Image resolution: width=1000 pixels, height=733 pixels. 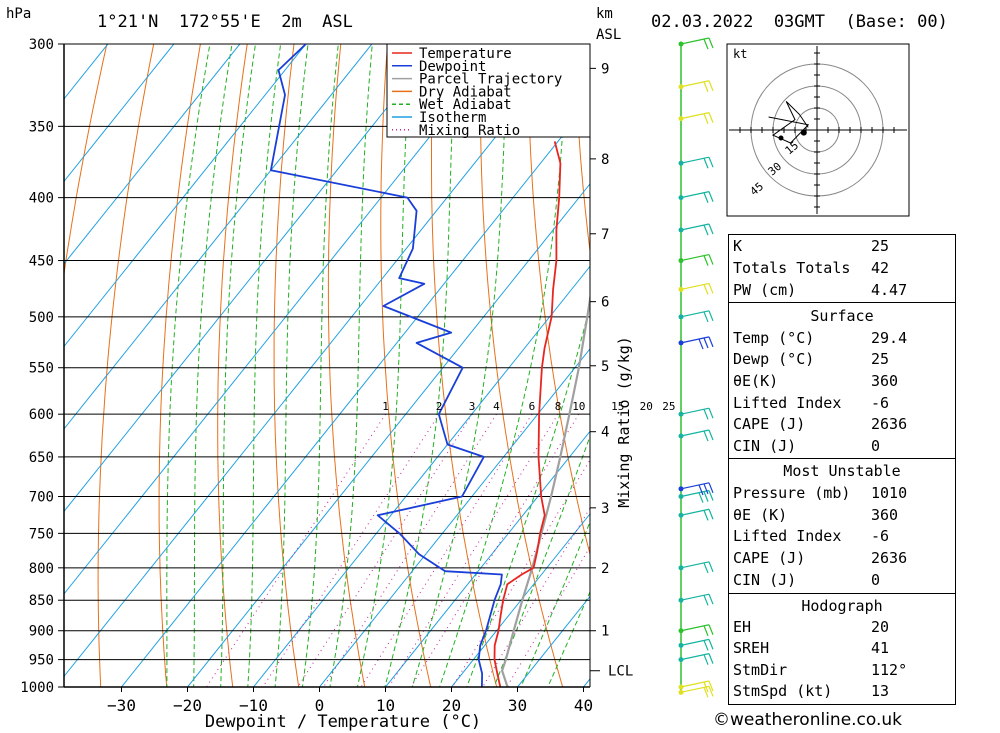 I want to click on hodo-label: StmSpd (kt), so click(x=783, y=691).